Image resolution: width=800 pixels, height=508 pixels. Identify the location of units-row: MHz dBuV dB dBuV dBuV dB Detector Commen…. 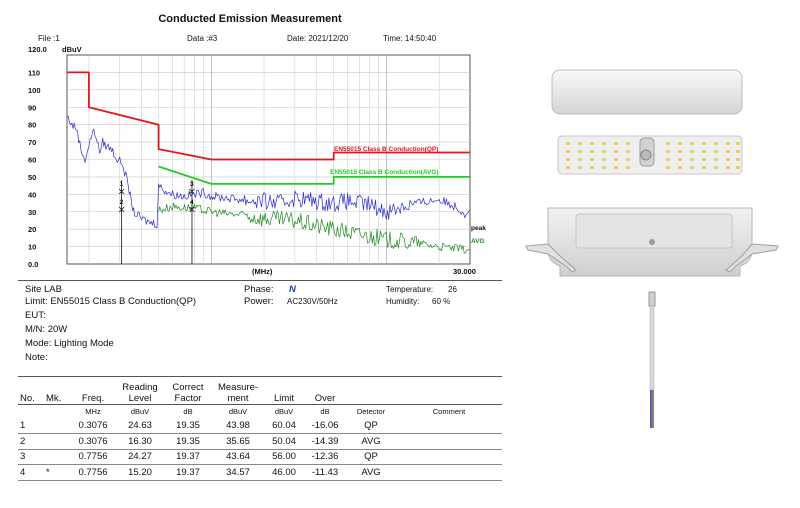
(260, 411).